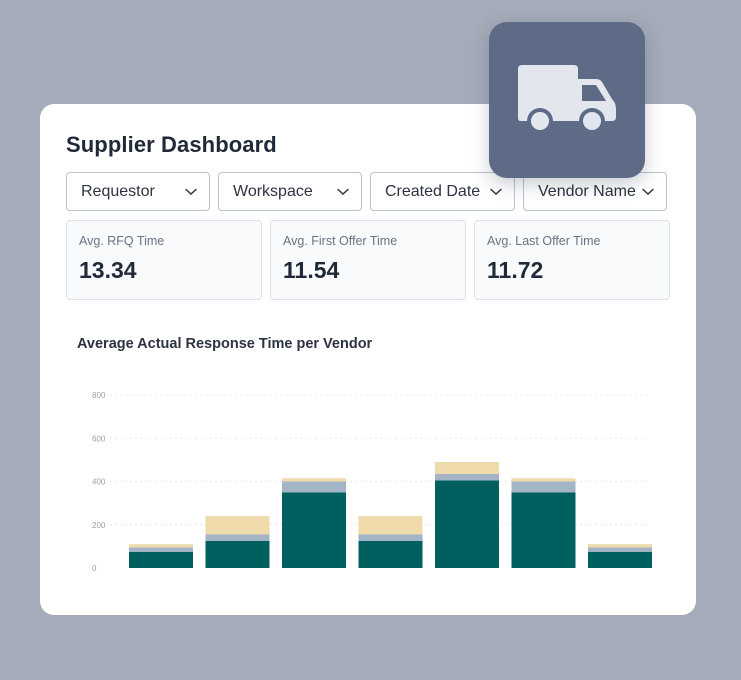 This screenshot has height=680, width=741. What do you see at coordinates (433, 191) in the screenshot?
I see `filter-label: Created Date` at bounding box center [433, 191].